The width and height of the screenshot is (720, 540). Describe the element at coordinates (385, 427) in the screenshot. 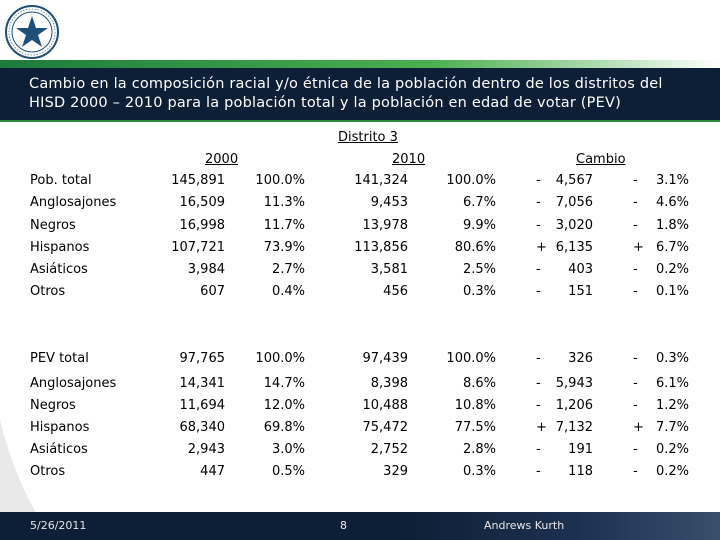

I see `value-2010: 75,472` at that location.